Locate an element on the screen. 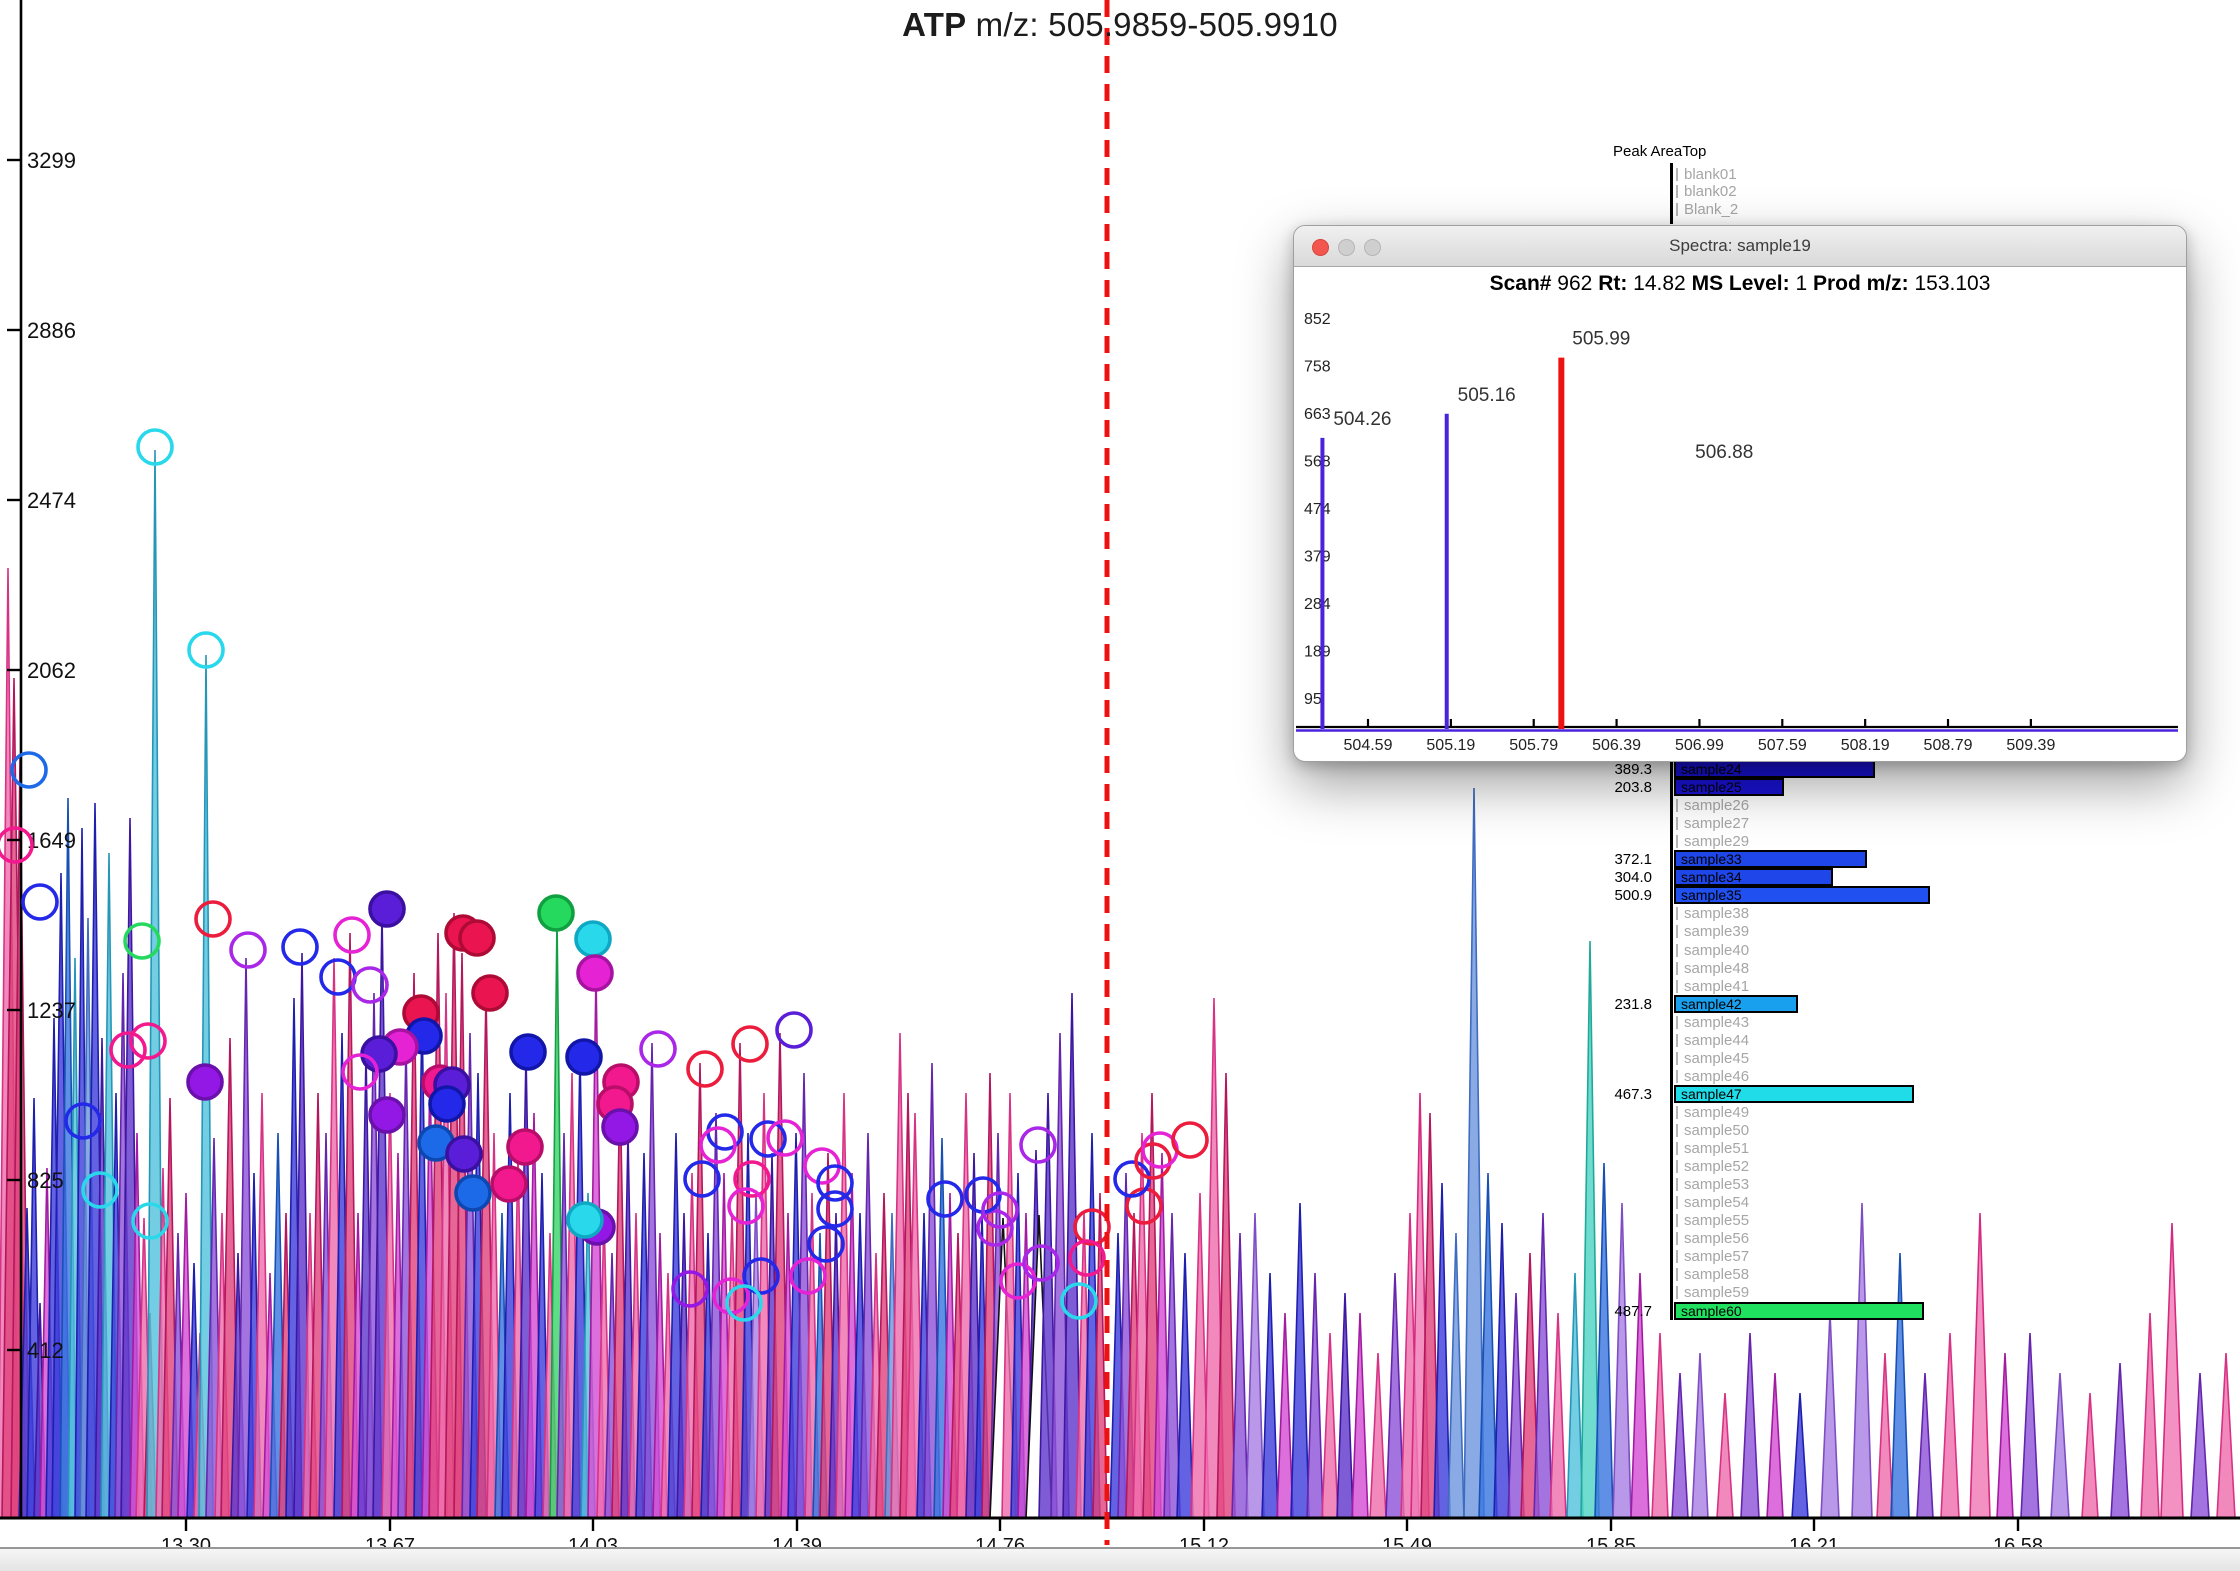 This screenshot has width=2240, height=1571. y-axis-label: 1237 is located at coordinates (51, 1010).